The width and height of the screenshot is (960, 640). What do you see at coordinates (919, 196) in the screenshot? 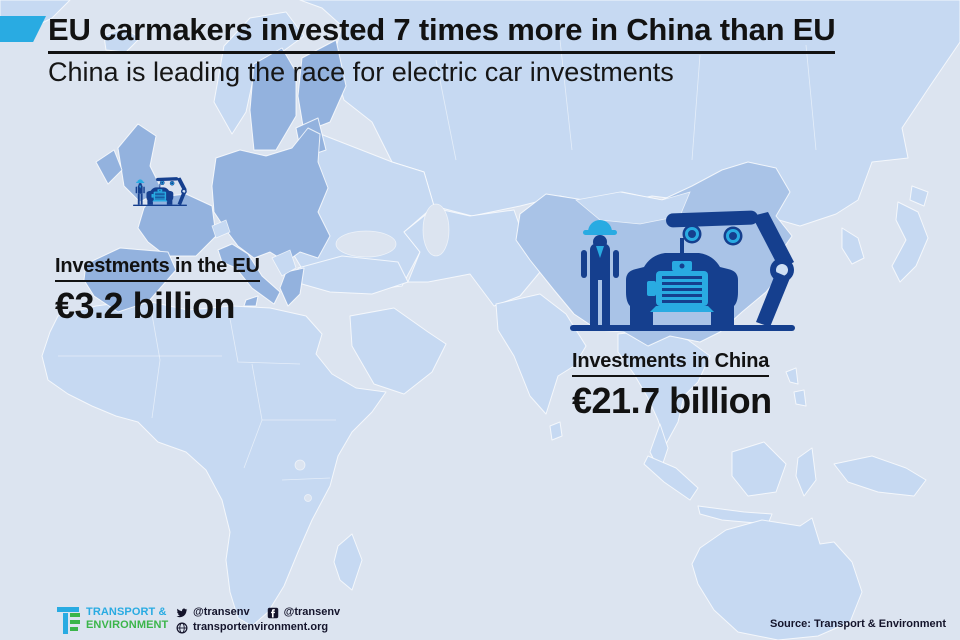
I see `hokkaido-landmass` at bounding box center [919, 196].